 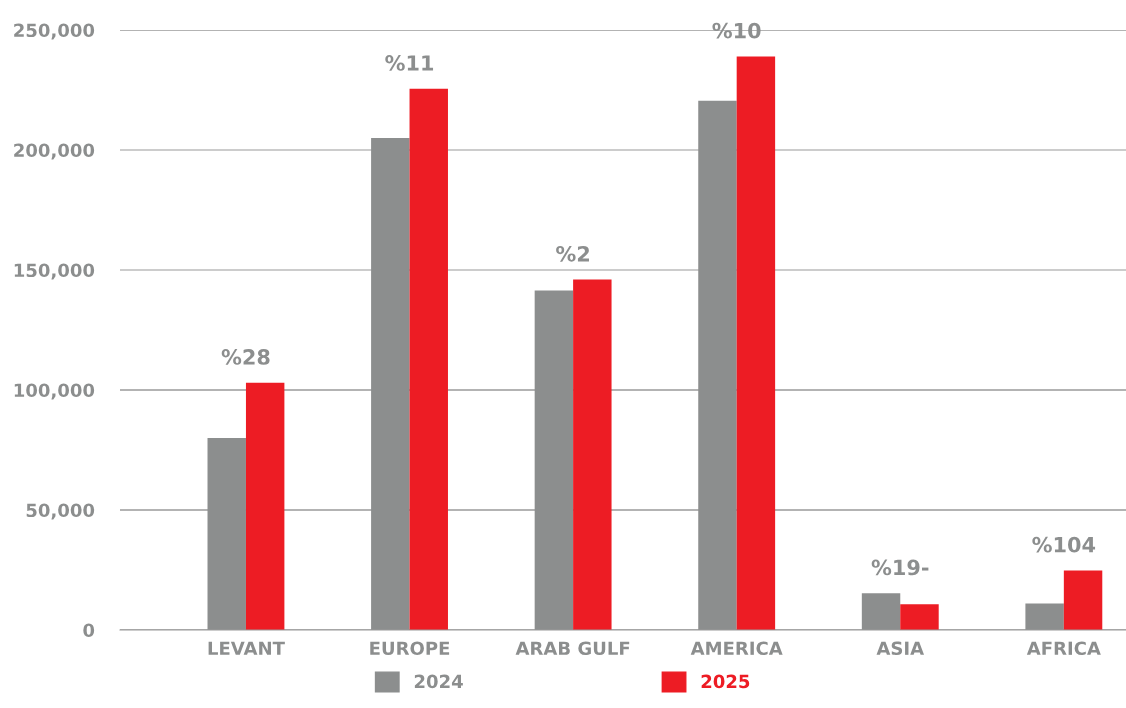 I want to click on x-tick-label: EUROPE, so click(x=410, y=648).